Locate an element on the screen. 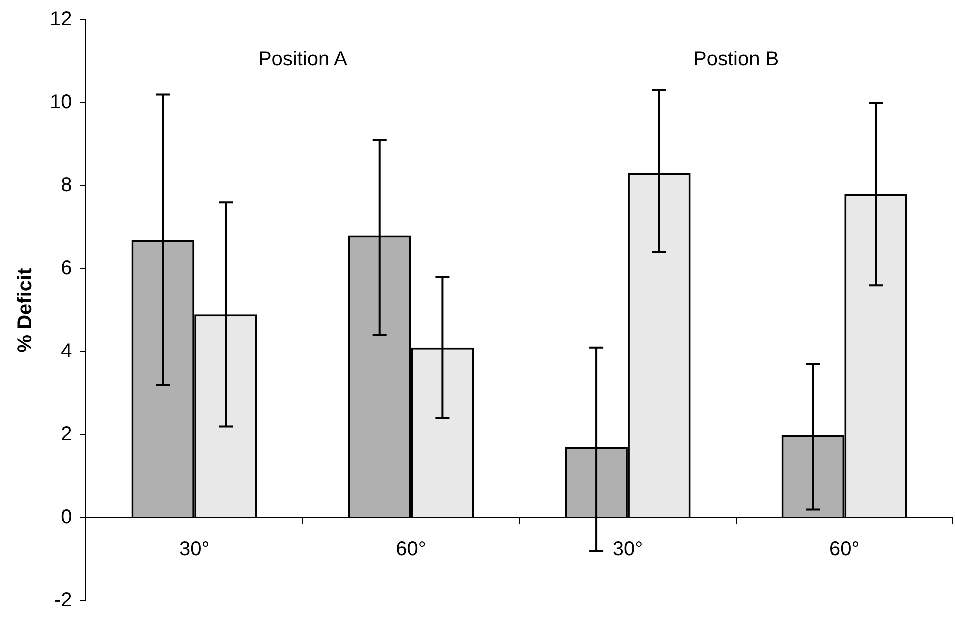 This screenshot has height=621, width=955. y-tick-label: -2 is located at coordinates (63, 601).